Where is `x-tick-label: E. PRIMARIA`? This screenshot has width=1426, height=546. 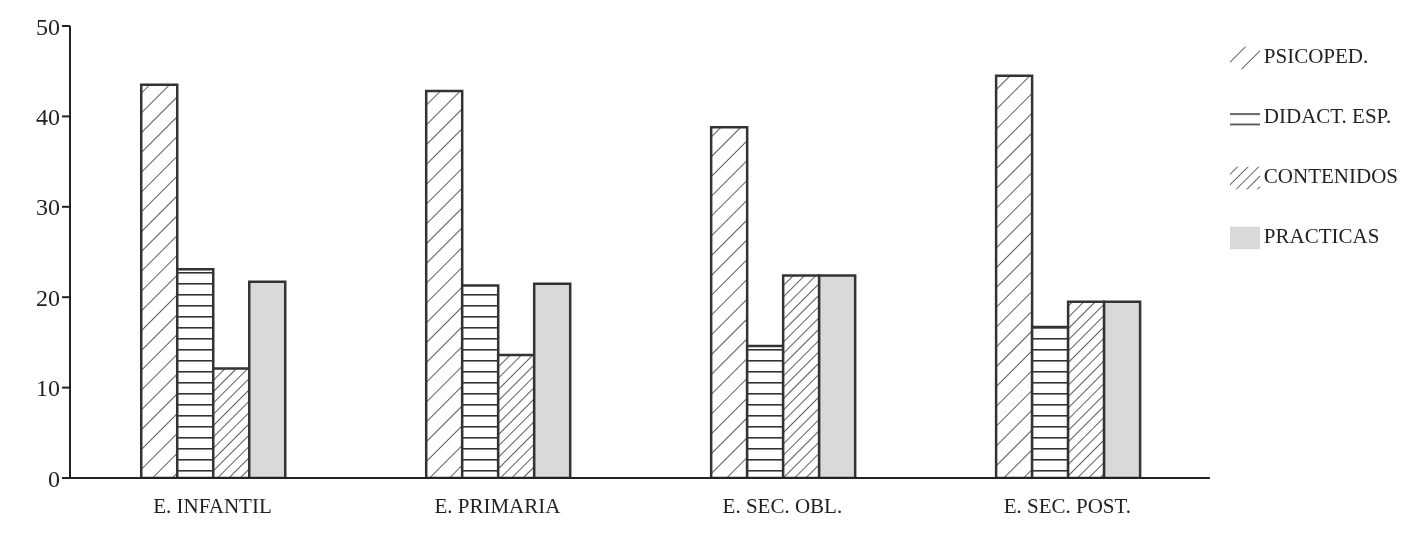
x-tick-label: E. PRIMARIA is located at coordinates (498, 505).